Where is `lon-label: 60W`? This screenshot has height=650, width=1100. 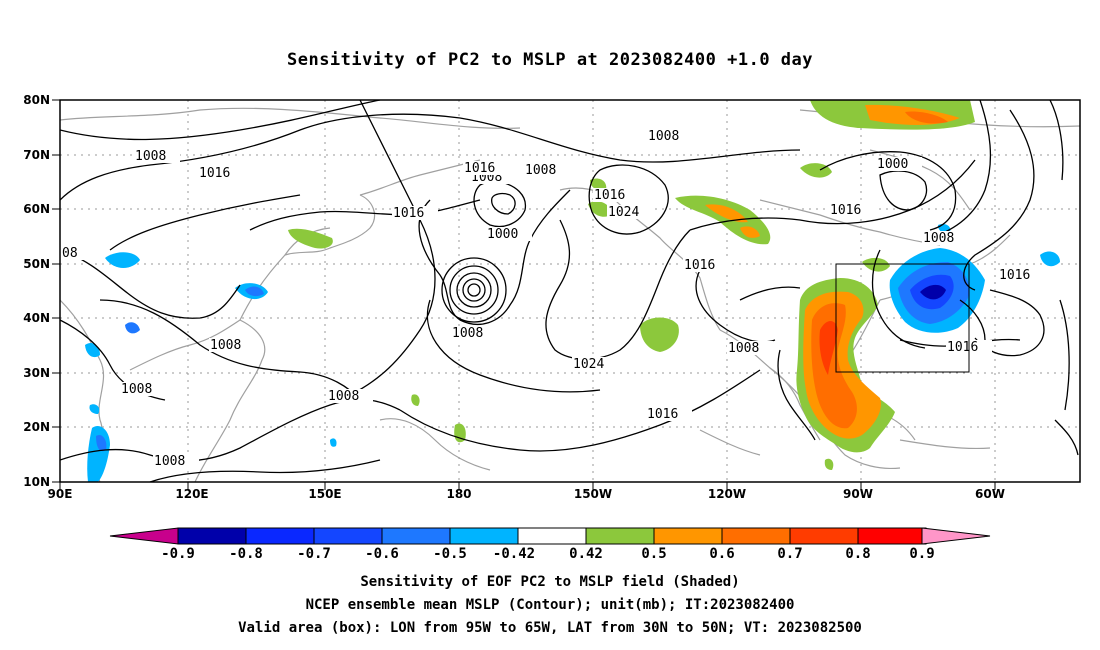 lon-label: 60W is located at coordinates (990, 494).